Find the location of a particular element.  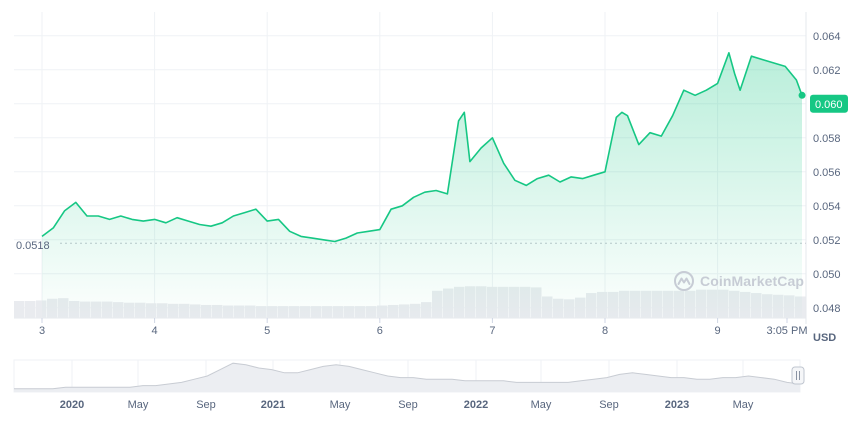

x-tick-label: 7 is located at coordinates (492, 331).